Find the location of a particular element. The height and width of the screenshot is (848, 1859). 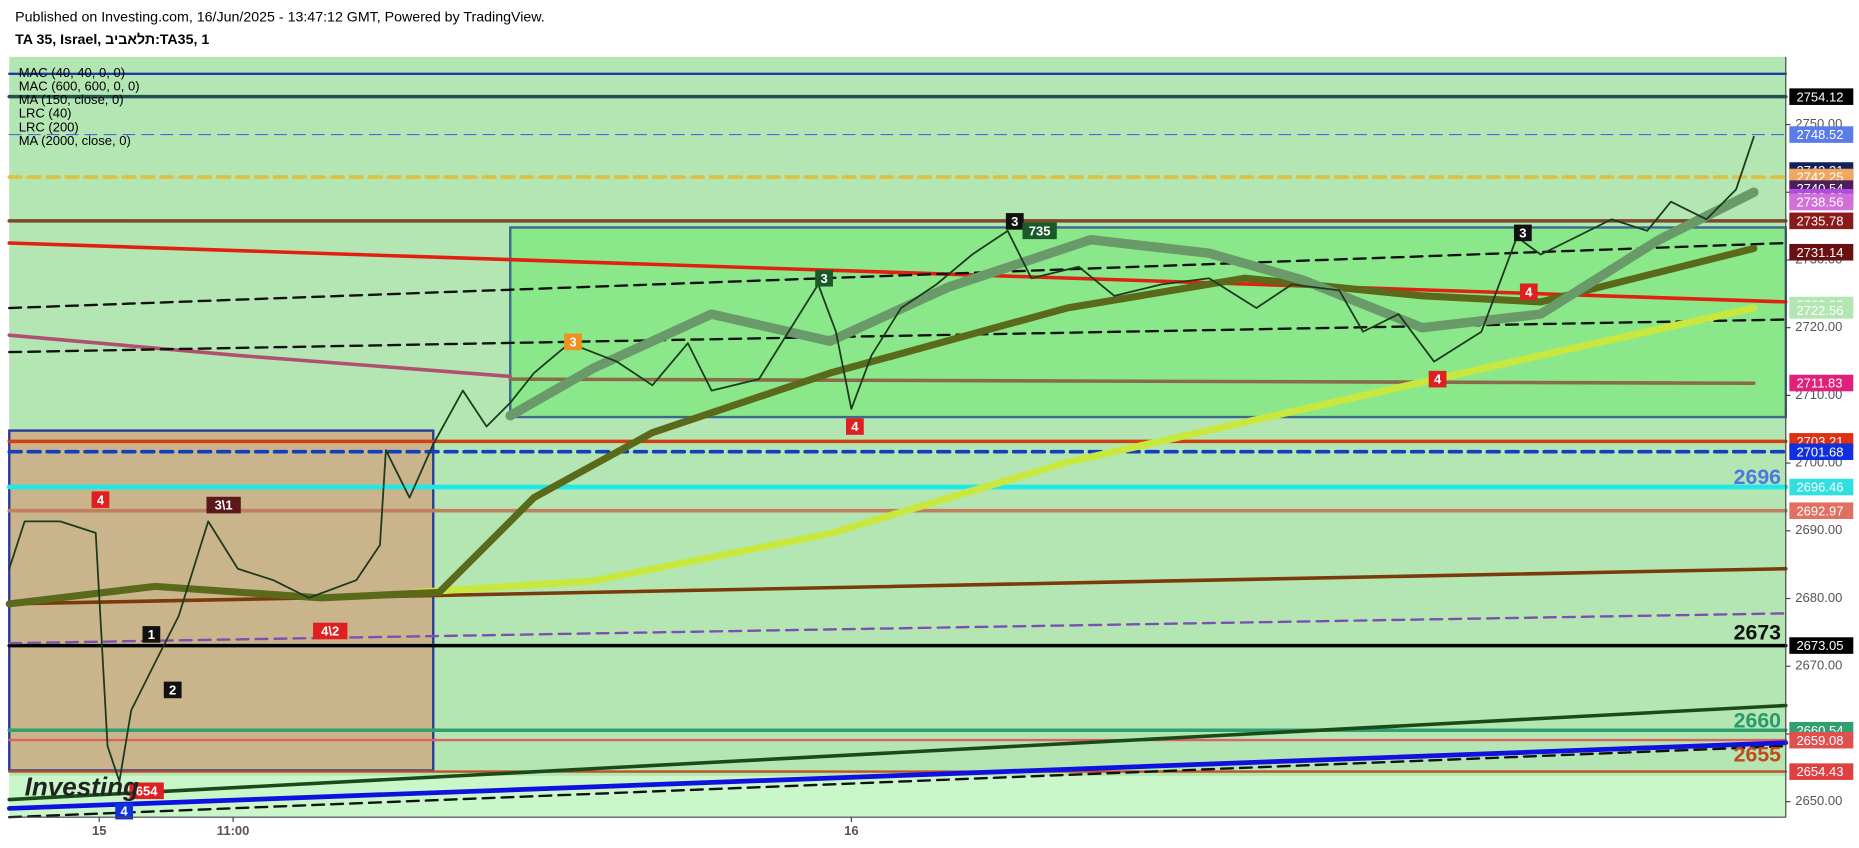

price-label: 2754.12 is located at coordinates (1819, 96).